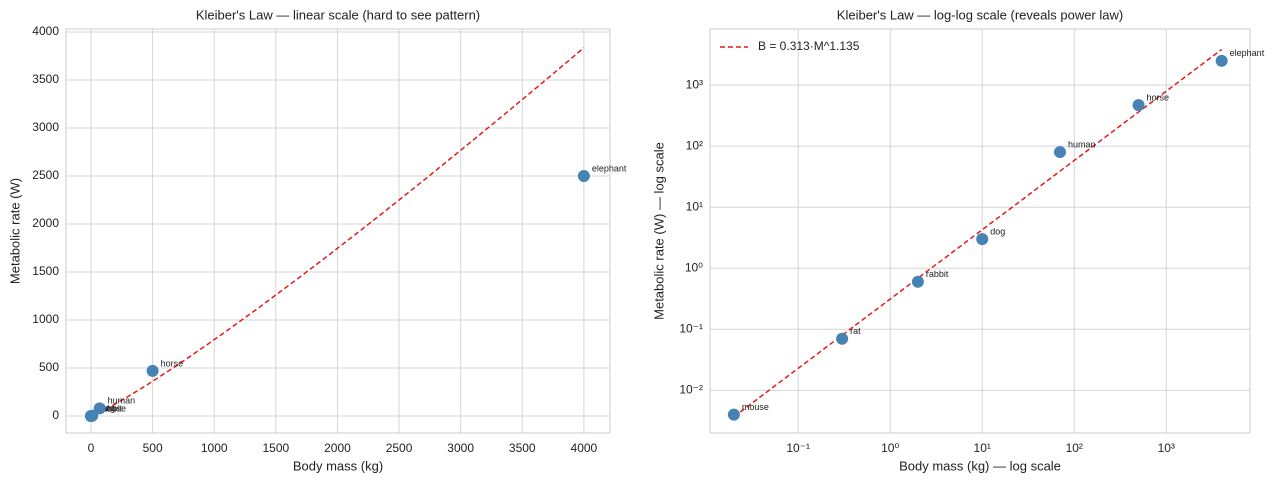 The height and width of the screenshot is (490, 1286). I want to click on y-axis-label: Metabolic rate (W), so click(14, 231).